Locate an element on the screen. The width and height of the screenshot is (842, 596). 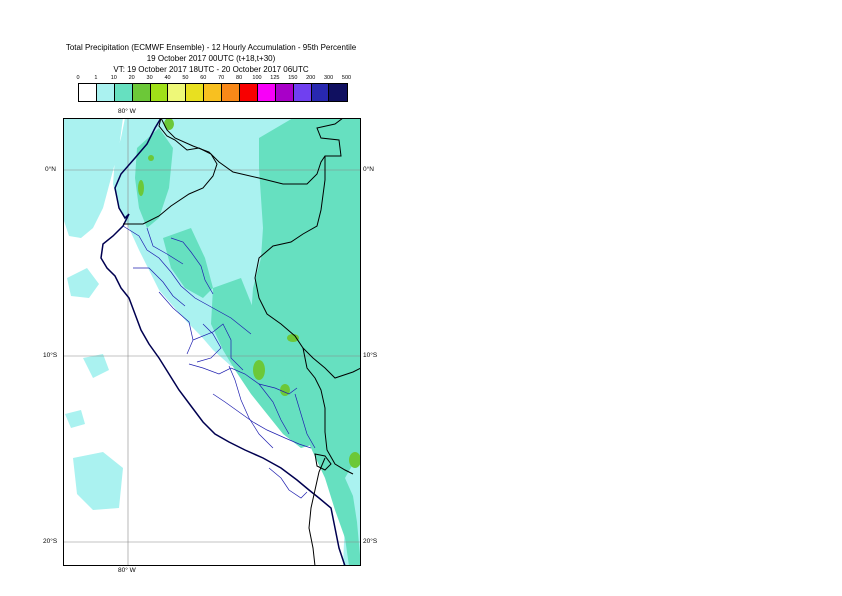
legend-threshold-label: 500 is located at coordinates (346, 78).